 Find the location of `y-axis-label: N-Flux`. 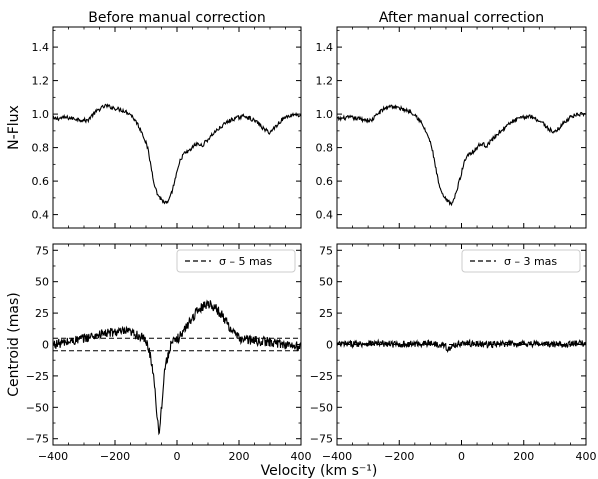

y-axis-label: N-Flux is located at coordinates (14, 127).